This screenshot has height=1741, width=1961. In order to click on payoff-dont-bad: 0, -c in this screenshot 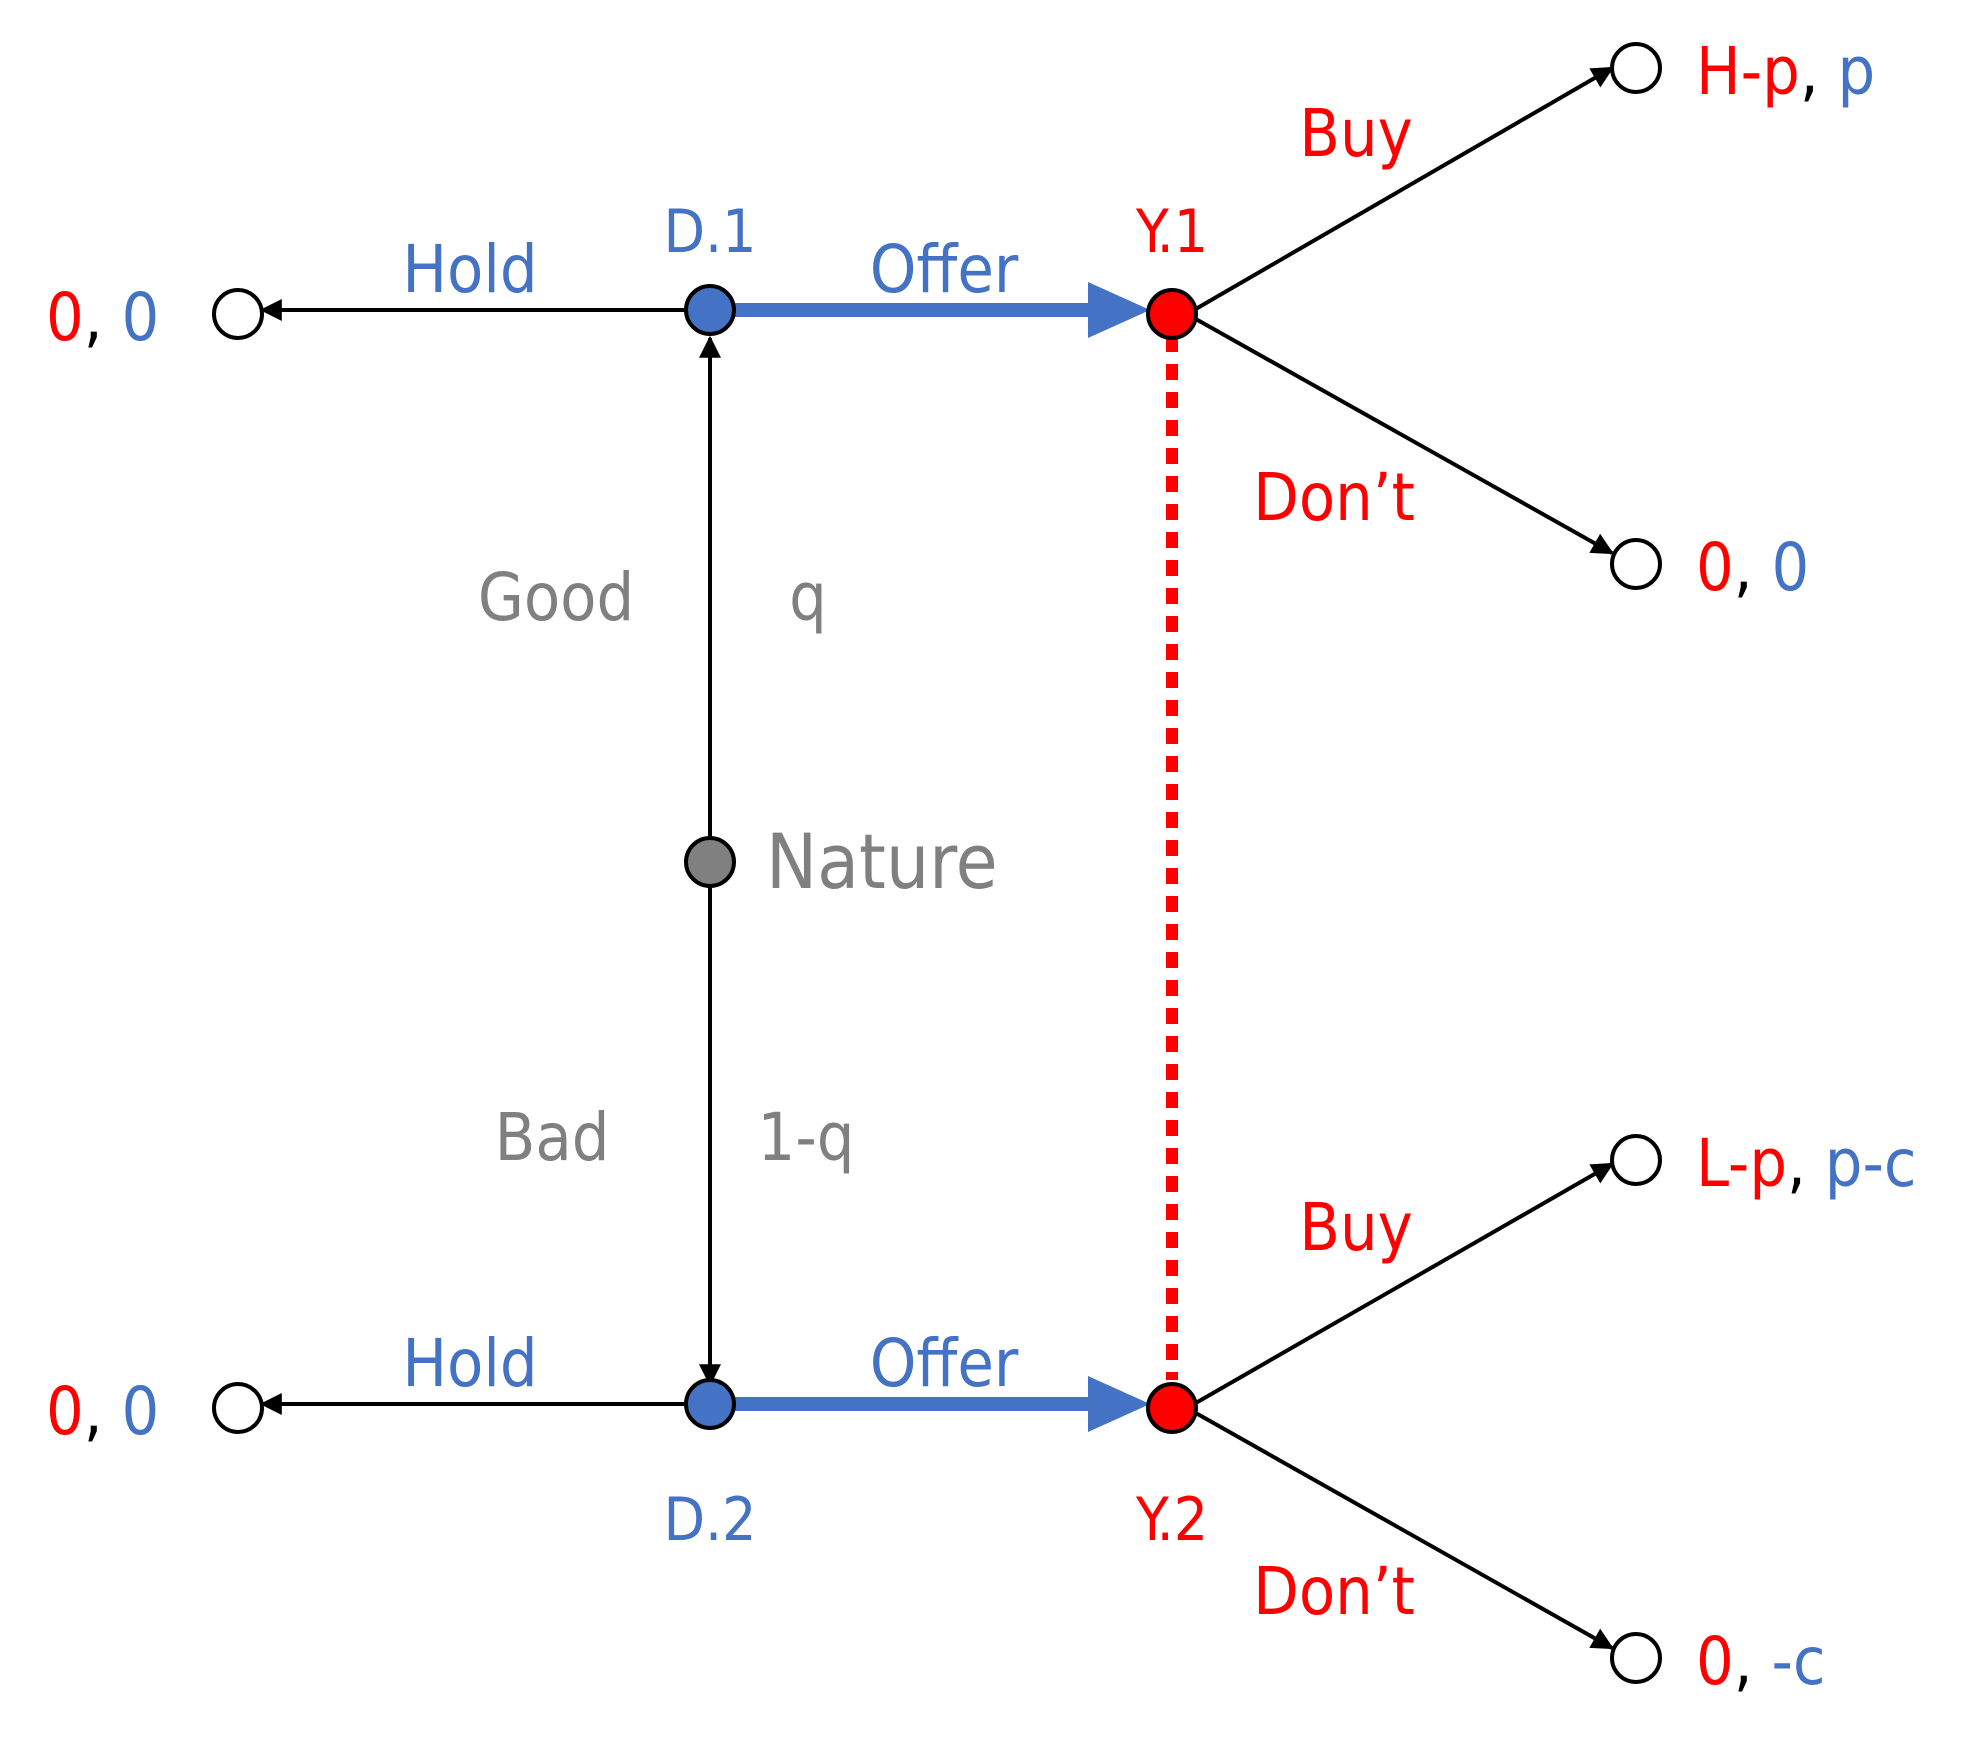, I will do `click(1761, 1661)`.